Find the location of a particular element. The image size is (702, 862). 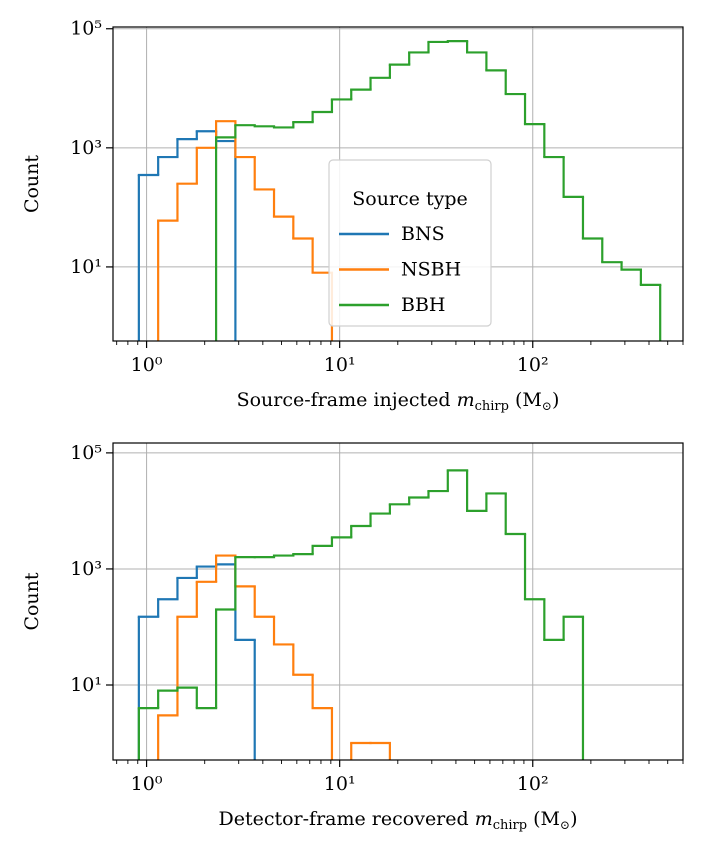

x-axis-label: Source-frame injected mchirp (M⊙) is located at coordinates (398, 401).